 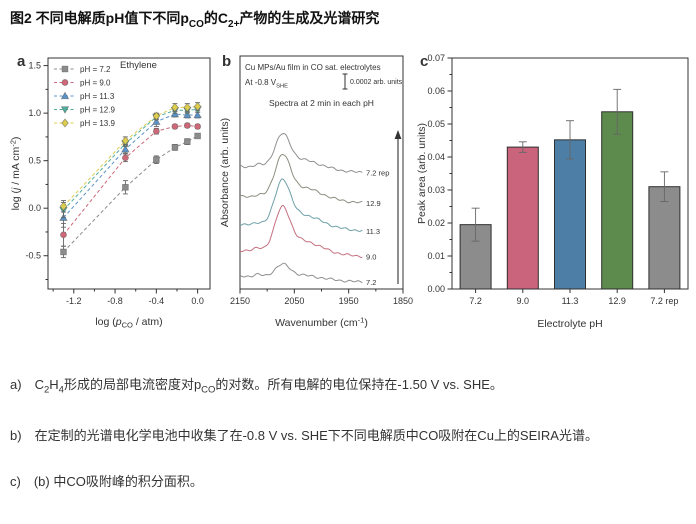 What do you see at coordinates (436, 190) in the screenshot?
I see `panel-c-ytick: 0.03` at bounding box center [436, 190].